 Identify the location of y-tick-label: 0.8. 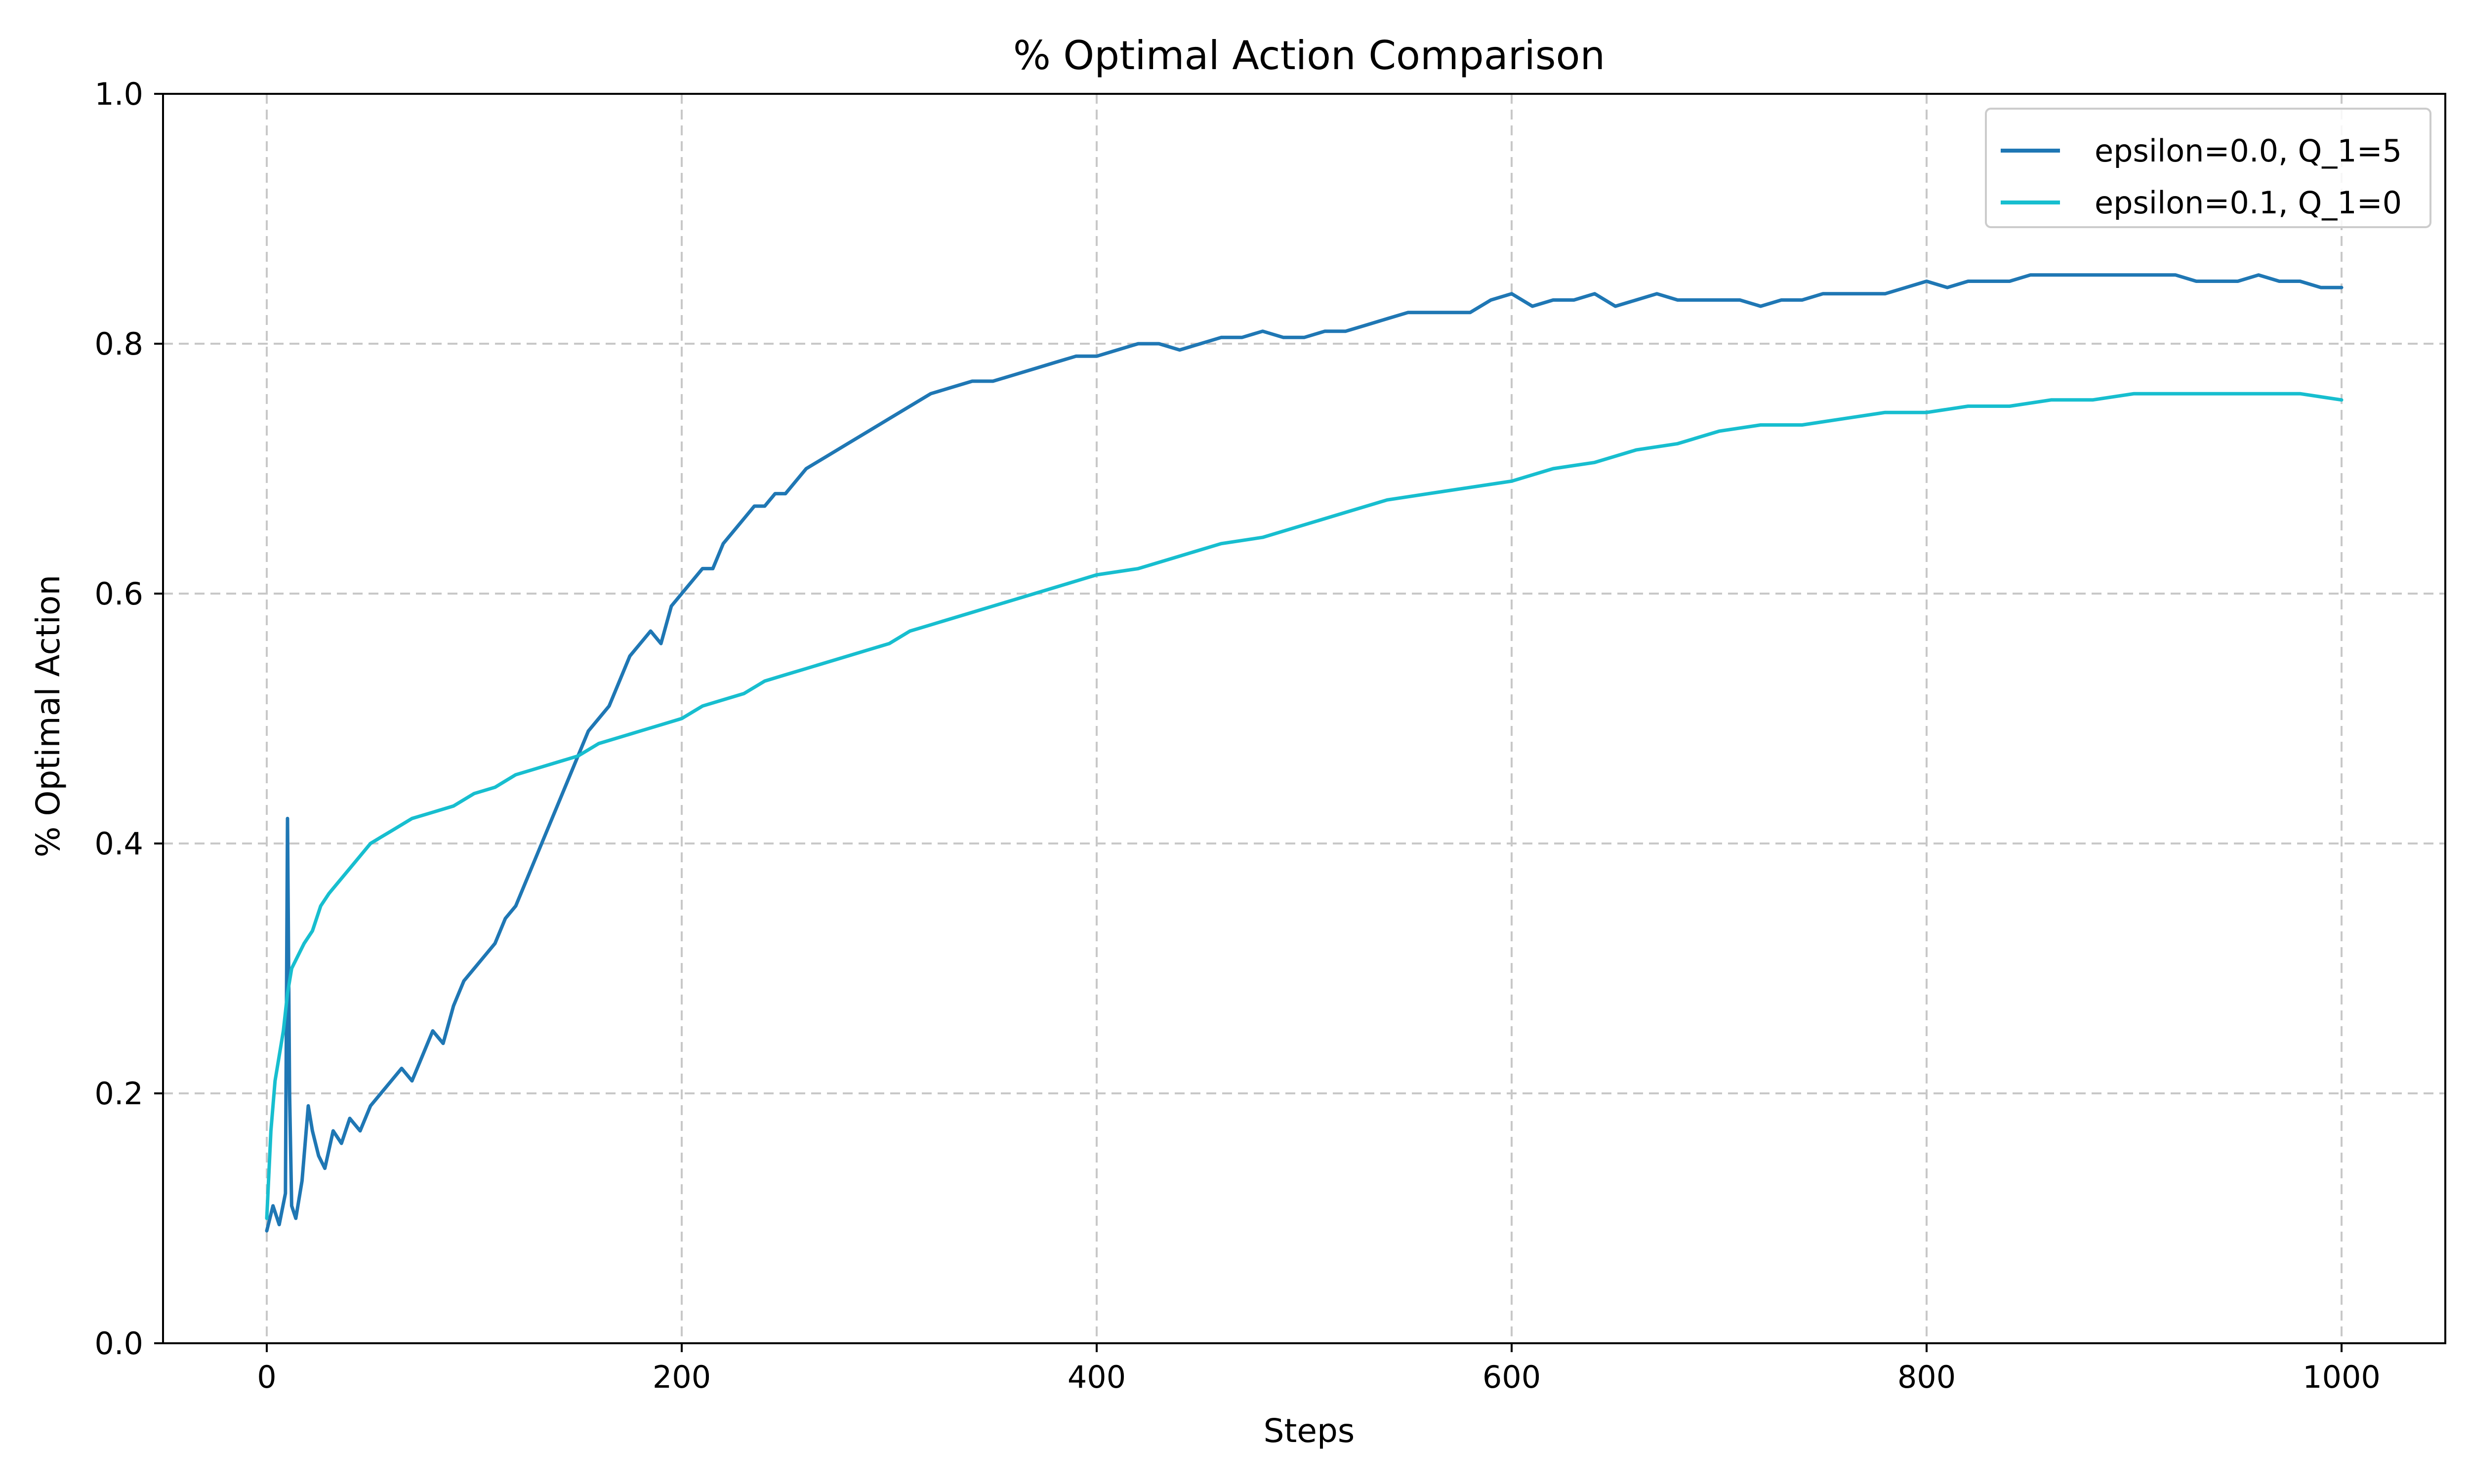
(118, 344).